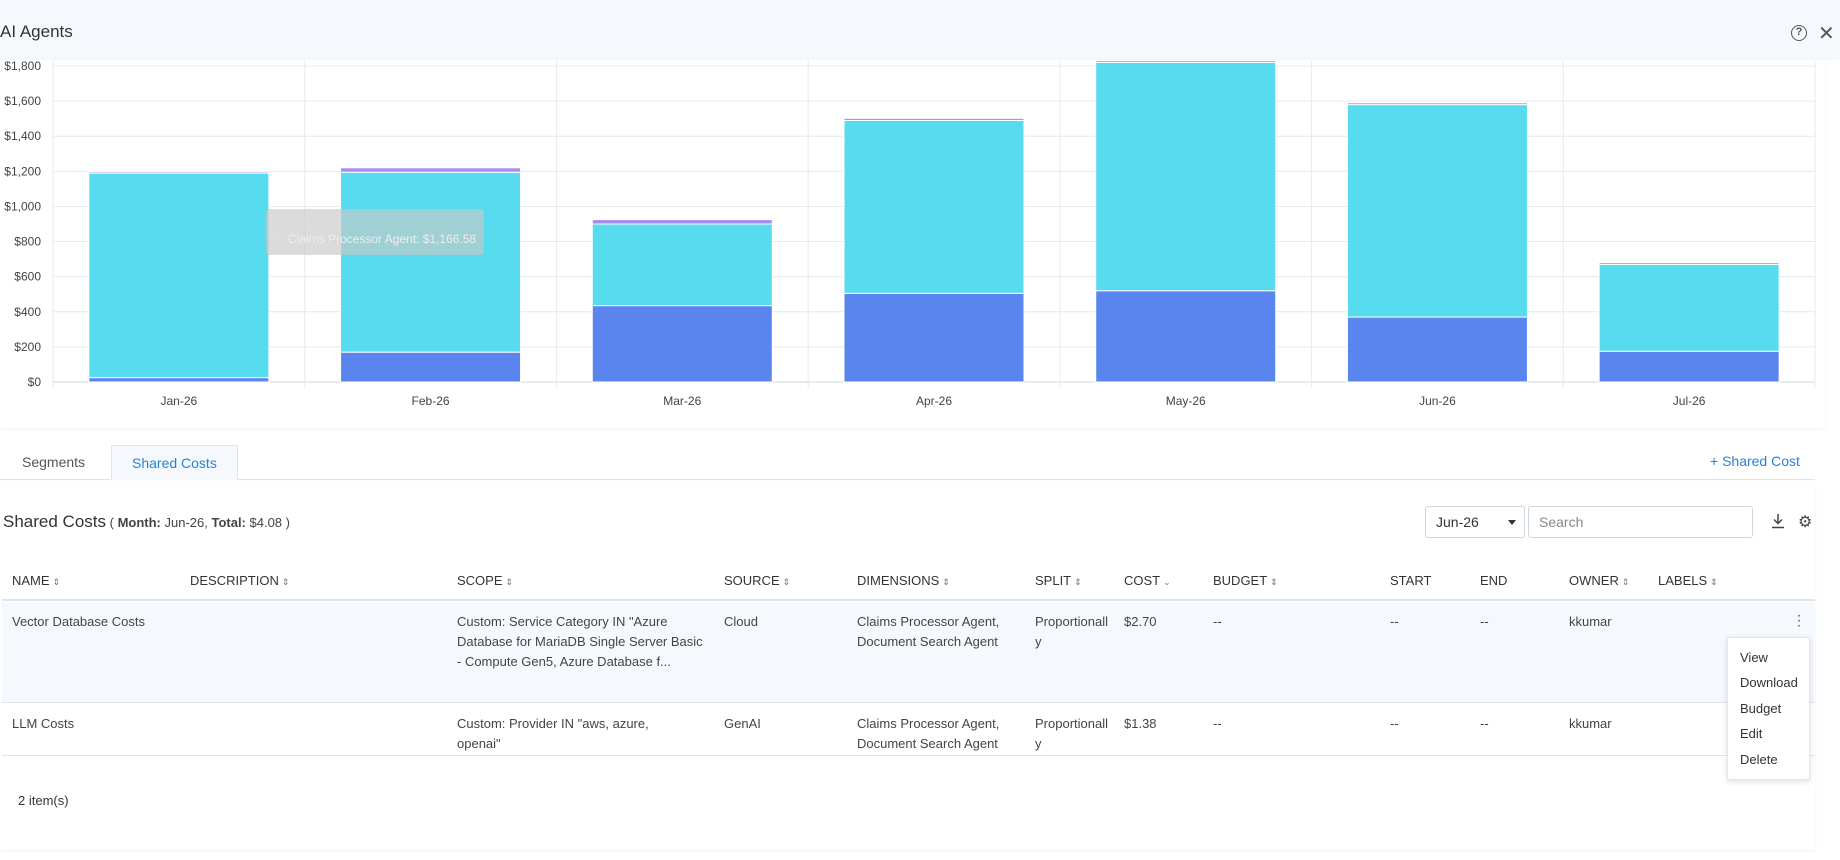  What do you see at coordinates (43, 723) in the screenshot?
I see `cell-name: LLM Costs` at bounding box center [43, 723].